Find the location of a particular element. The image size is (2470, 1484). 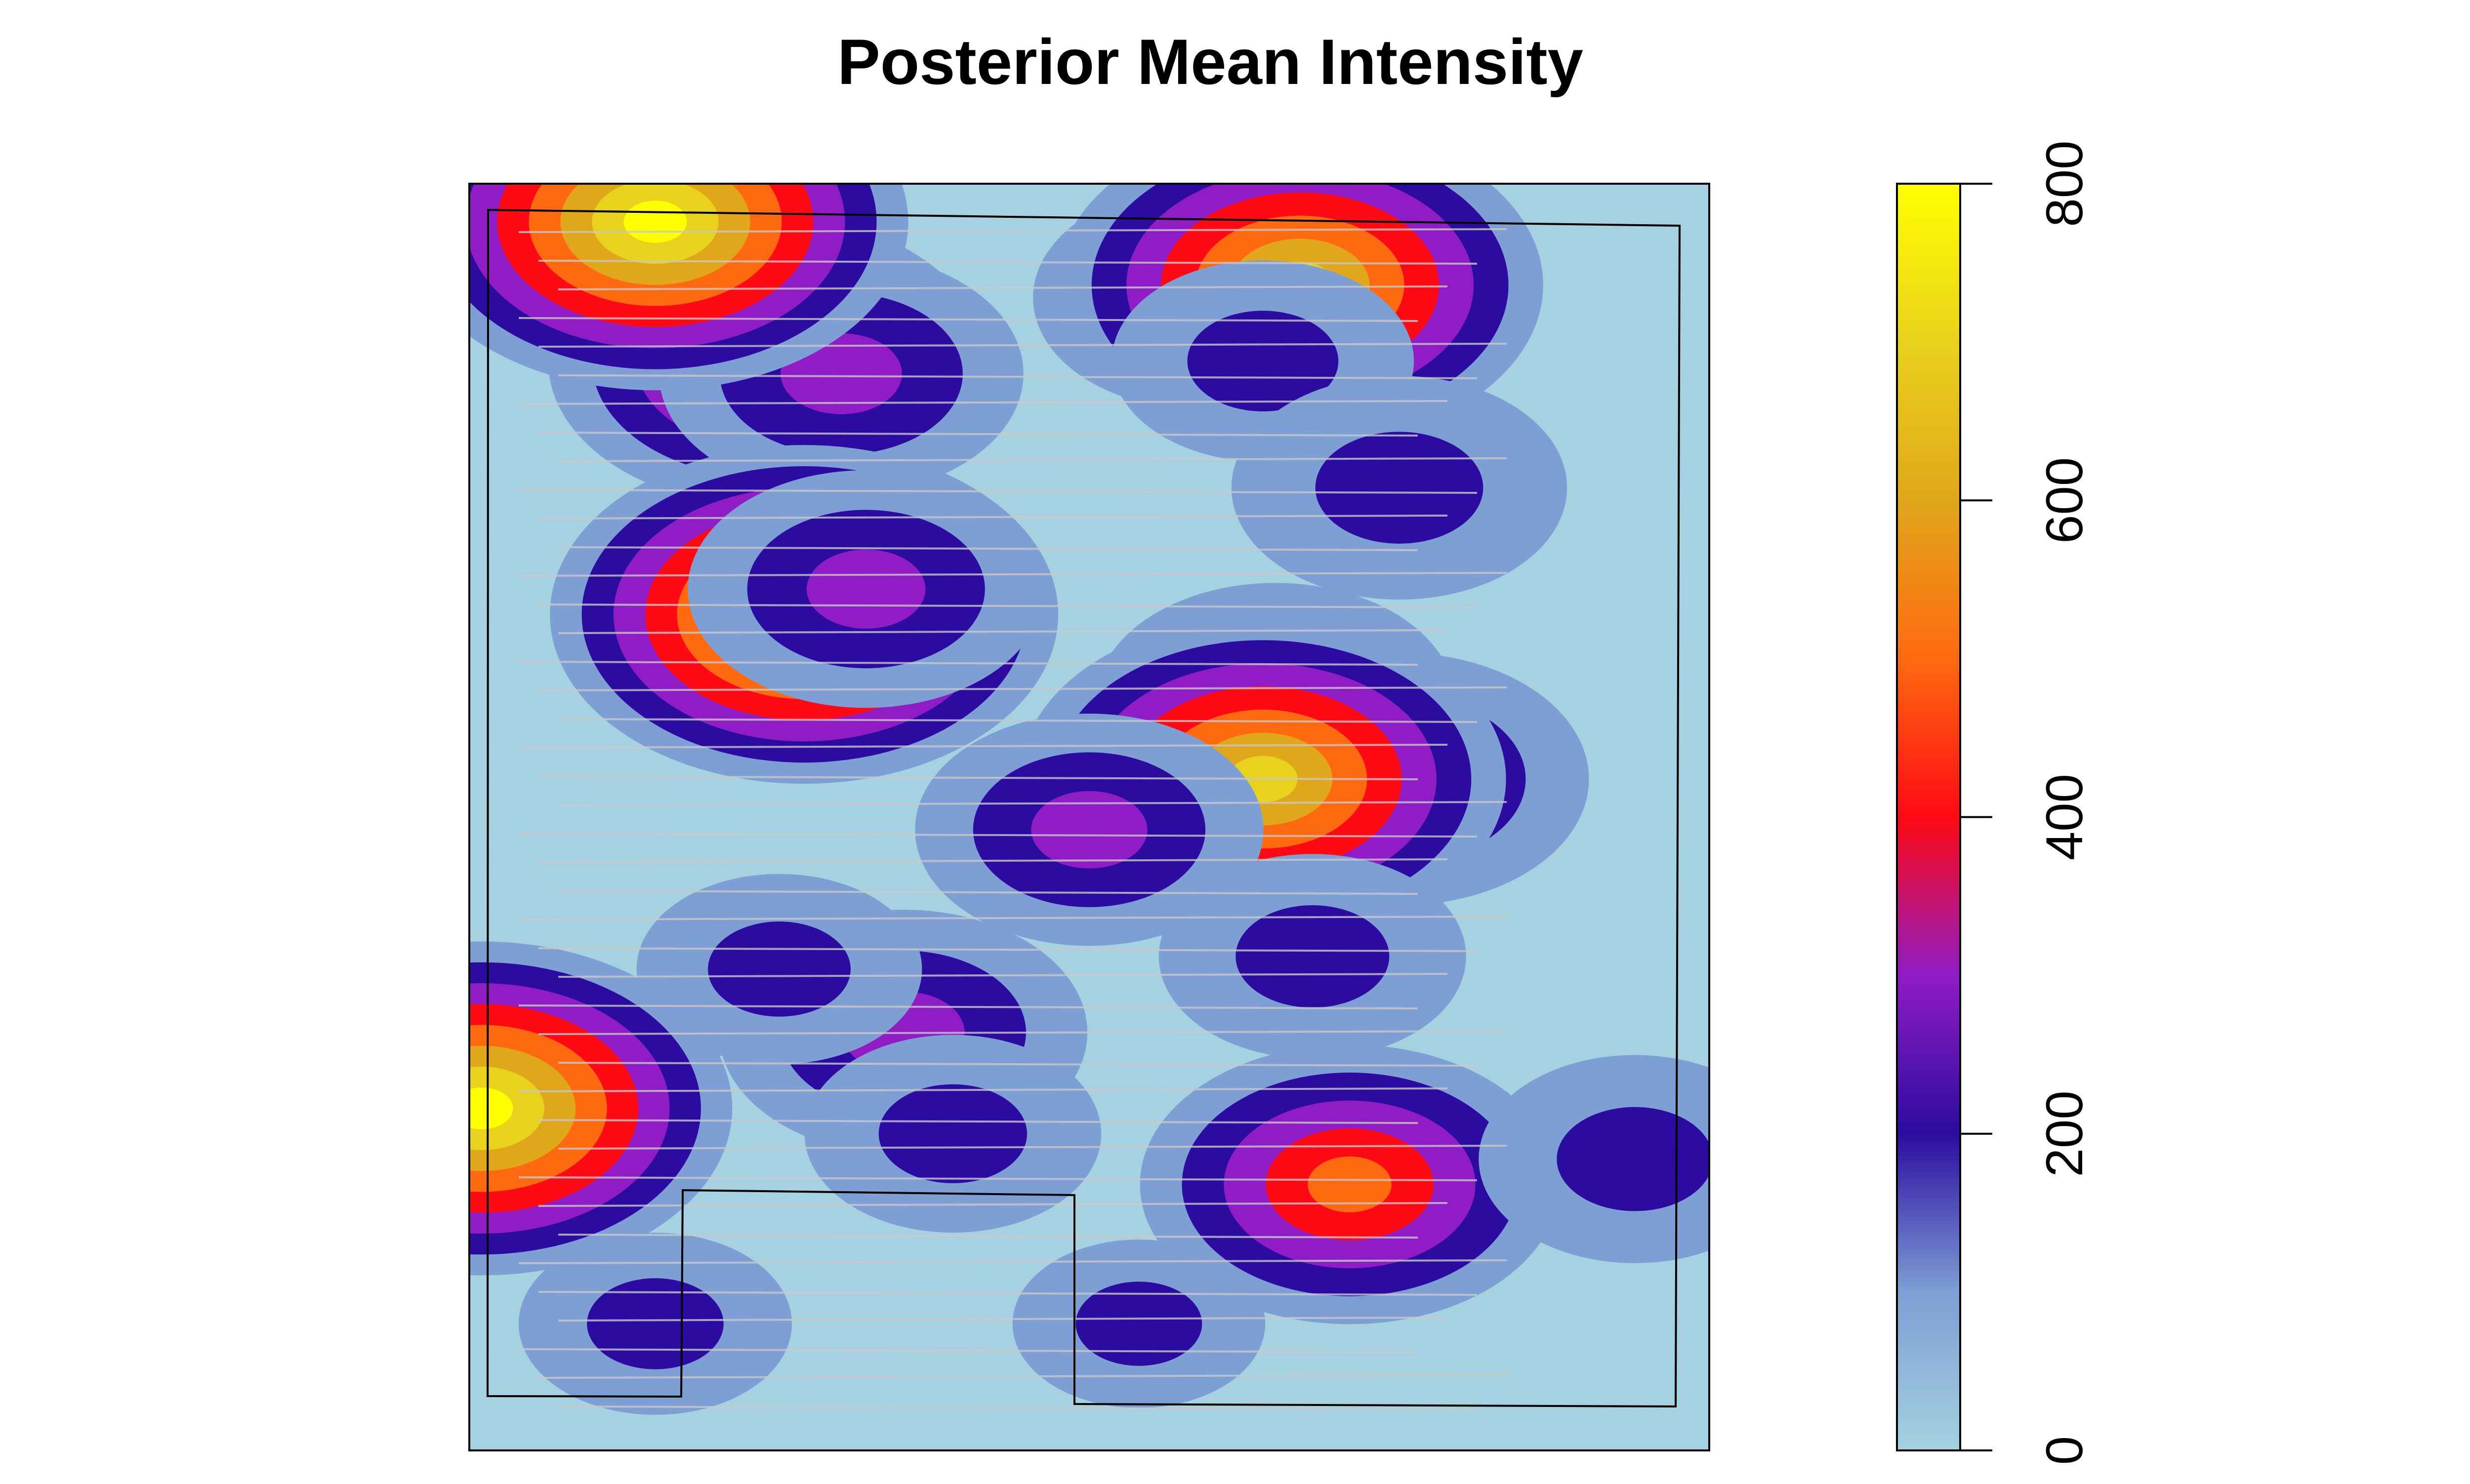

colorbar-tick-label: 400 is located at coordinates (2065, 817).